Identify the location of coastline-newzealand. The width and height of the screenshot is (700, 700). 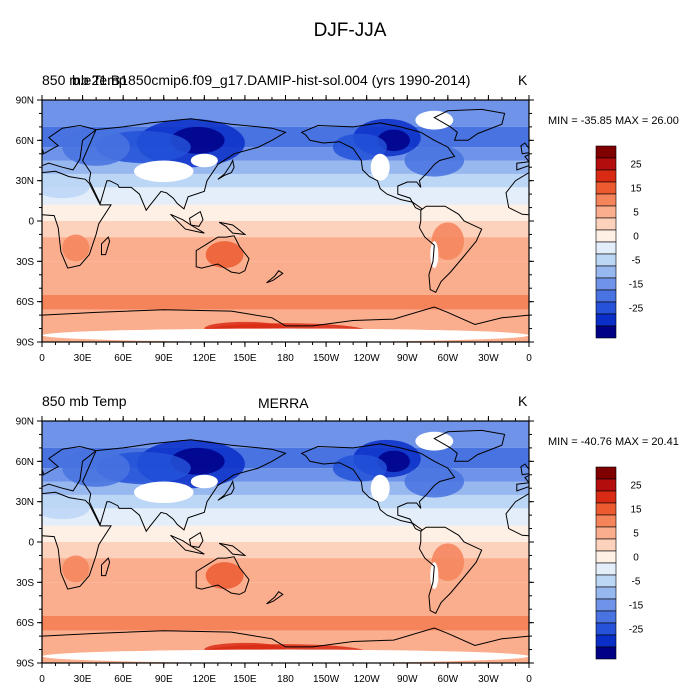
(275, 598).